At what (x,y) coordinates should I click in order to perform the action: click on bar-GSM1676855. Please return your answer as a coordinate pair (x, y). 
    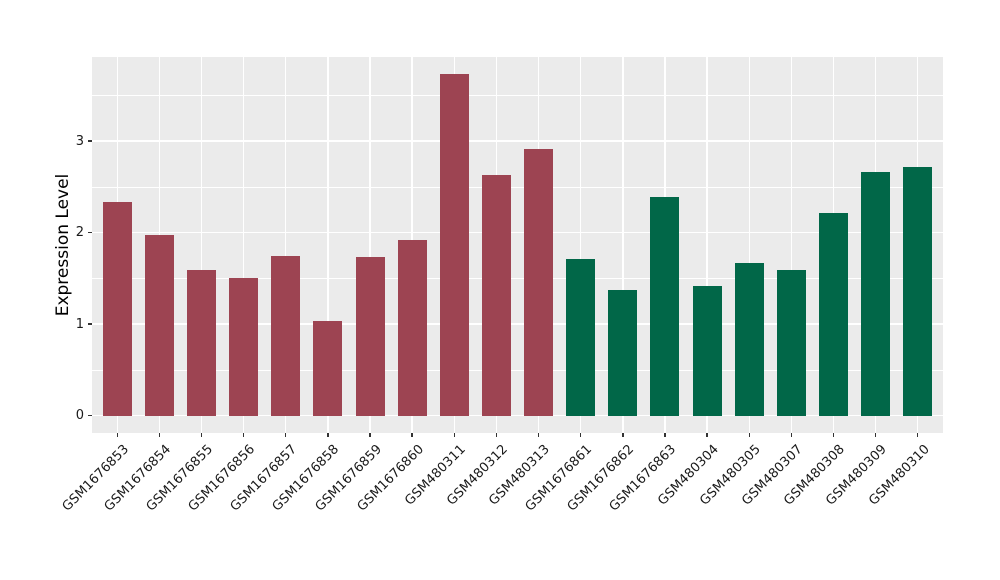
    Looking at the image, I should click on (202, 343).